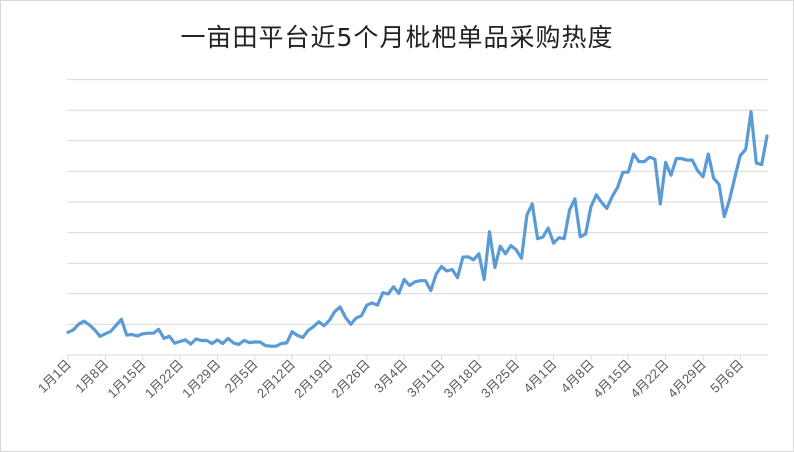  What do you see at coordinates (351, 379) in the screenshot?
I see `x-tick-label: 2月26日` at bounding box center [351, 379].